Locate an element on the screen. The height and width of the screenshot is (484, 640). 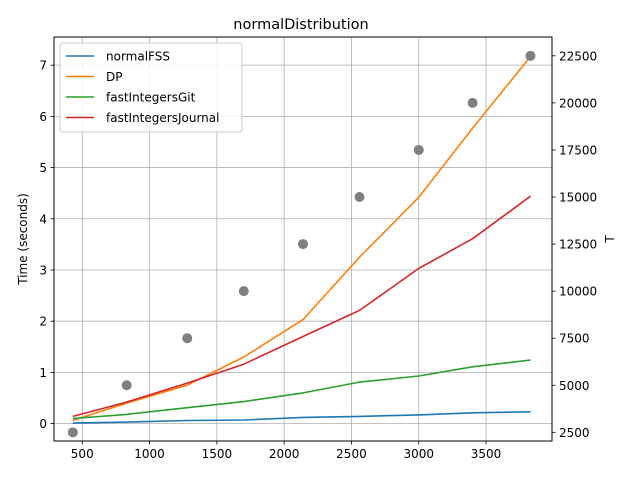
y2-tick-label: 17500 is located at coordinates (578, 150).